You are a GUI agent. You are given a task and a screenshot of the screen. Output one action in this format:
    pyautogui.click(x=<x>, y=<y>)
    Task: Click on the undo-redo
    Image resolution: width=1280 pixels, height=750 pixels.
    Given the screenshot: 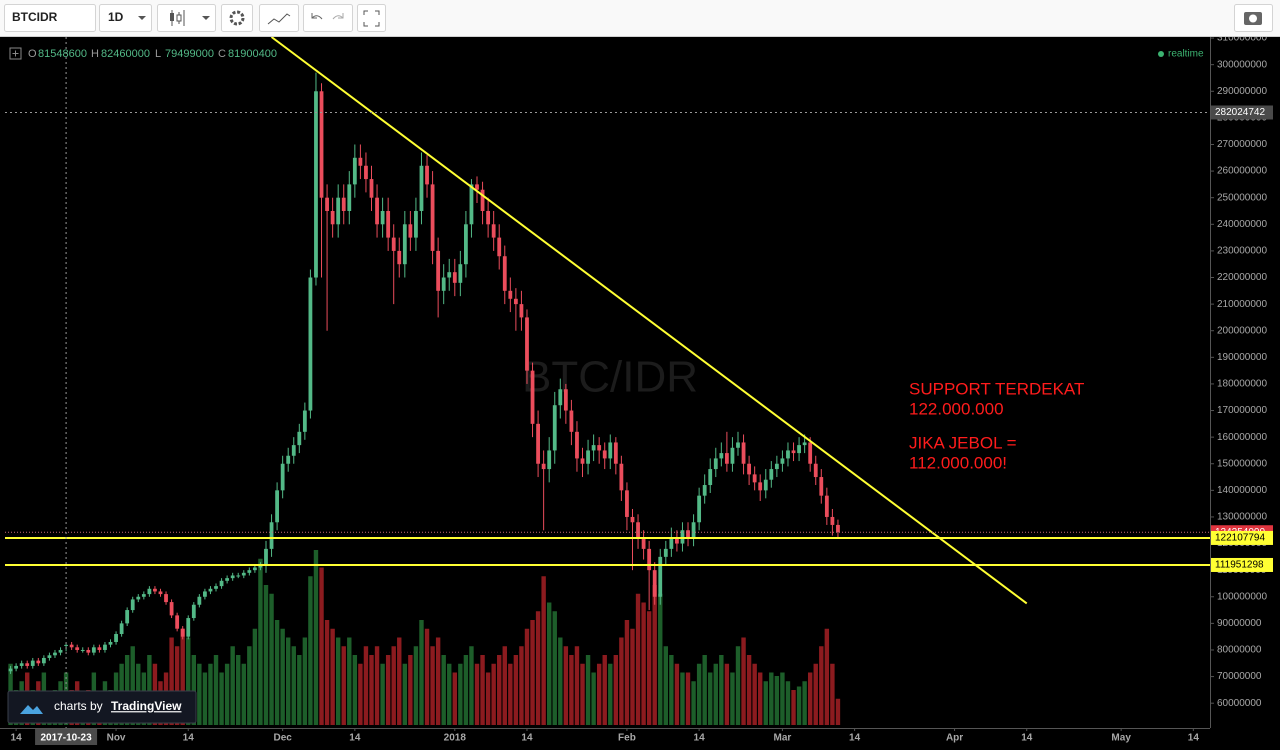 What is the action you would take?
    pyautogui.click(x=328, y=18)
    